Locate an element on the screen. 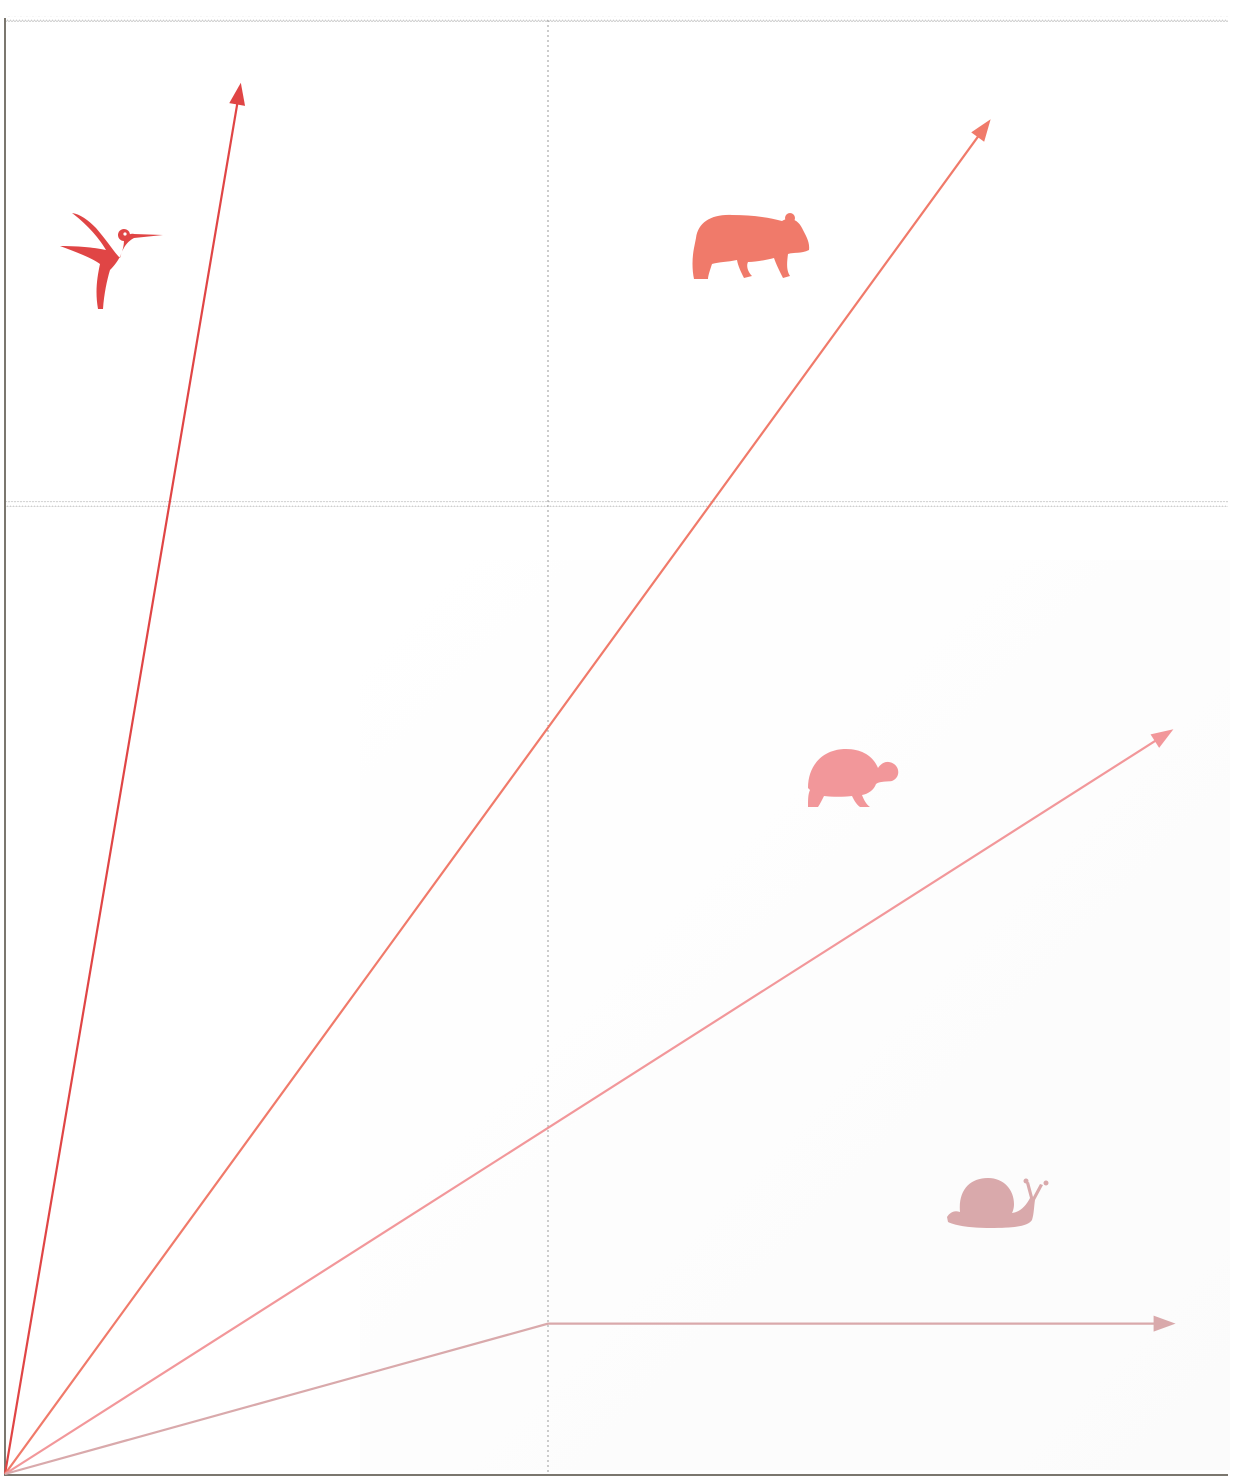  snail-icon is located at coordinates (998, 1203).